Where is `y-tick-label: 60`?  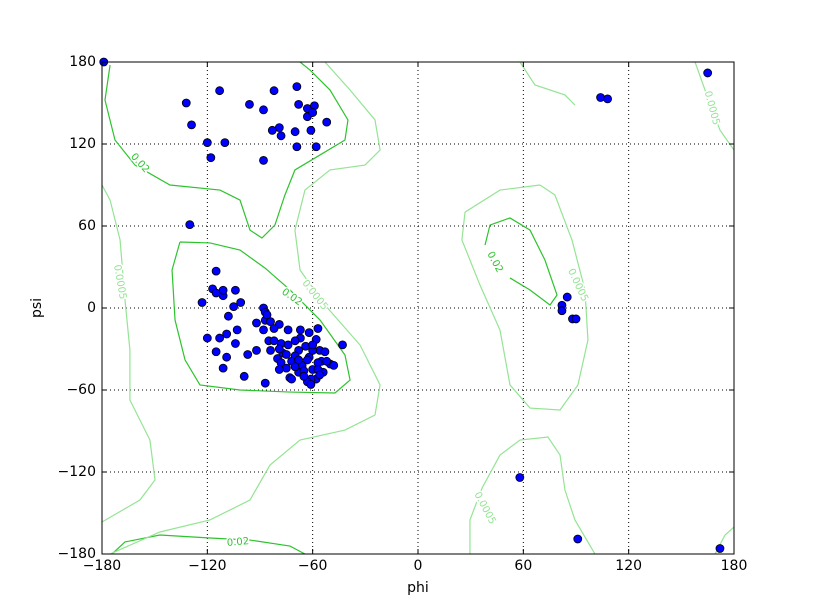 y-tick-label: 60 is located at coordinates (87, 226).